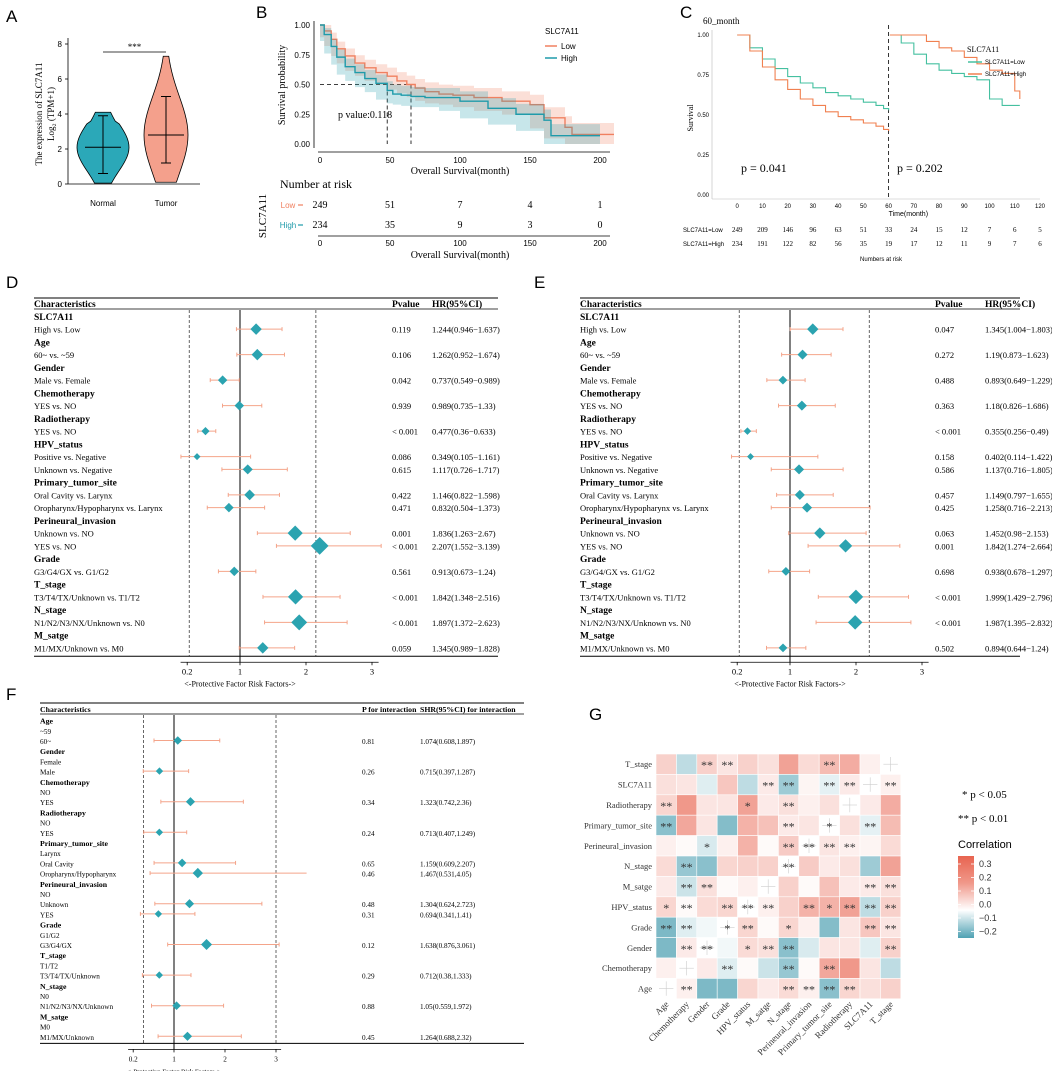  I want to click on row-label: YES vs. NO, so click(601, 406).